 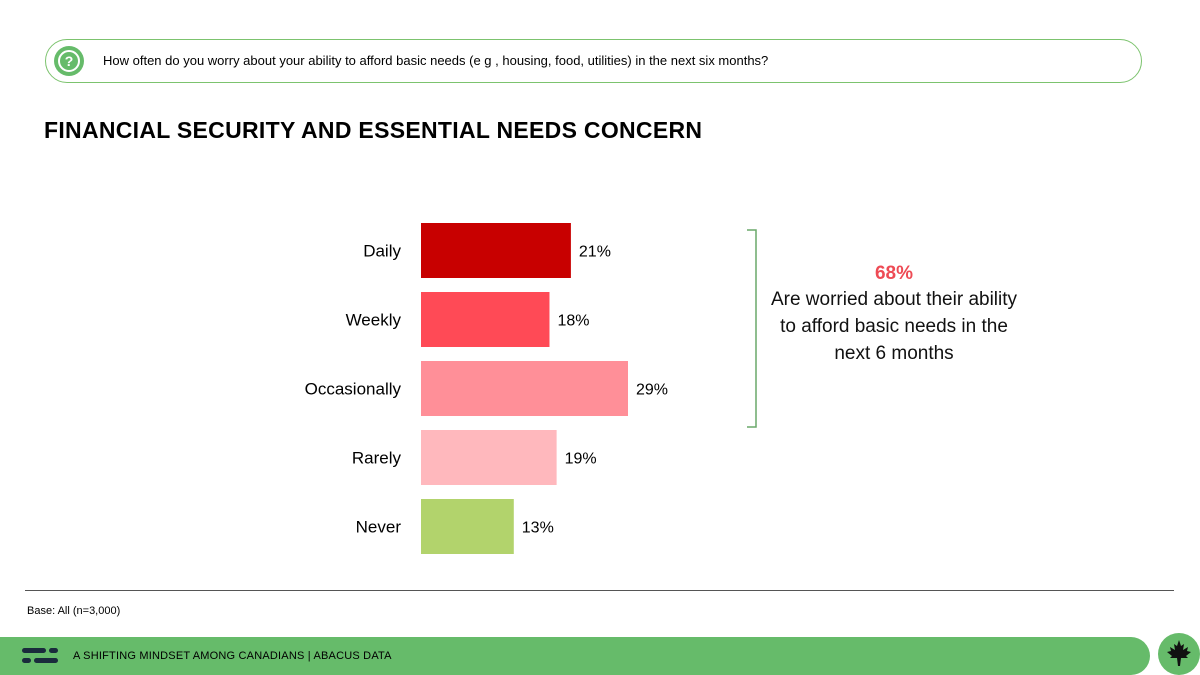 What do you see at coordinates (752, 328) in the screenshot?
I see `callout-bracket` at bounding box center [752, 328].